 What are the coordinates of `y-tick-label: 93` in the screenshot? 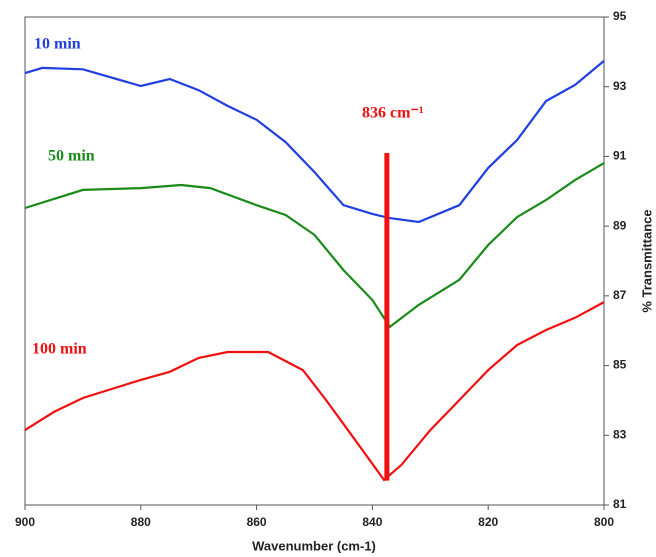 It's located at (620, 86).